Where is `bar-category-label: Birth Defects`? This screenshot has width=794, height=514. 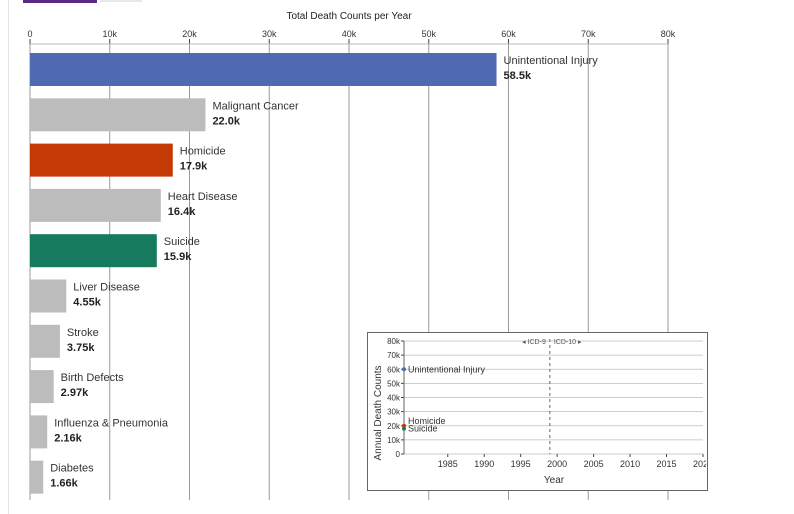
bar-category-label: Birth Defects is located at coordinates (92, 378).